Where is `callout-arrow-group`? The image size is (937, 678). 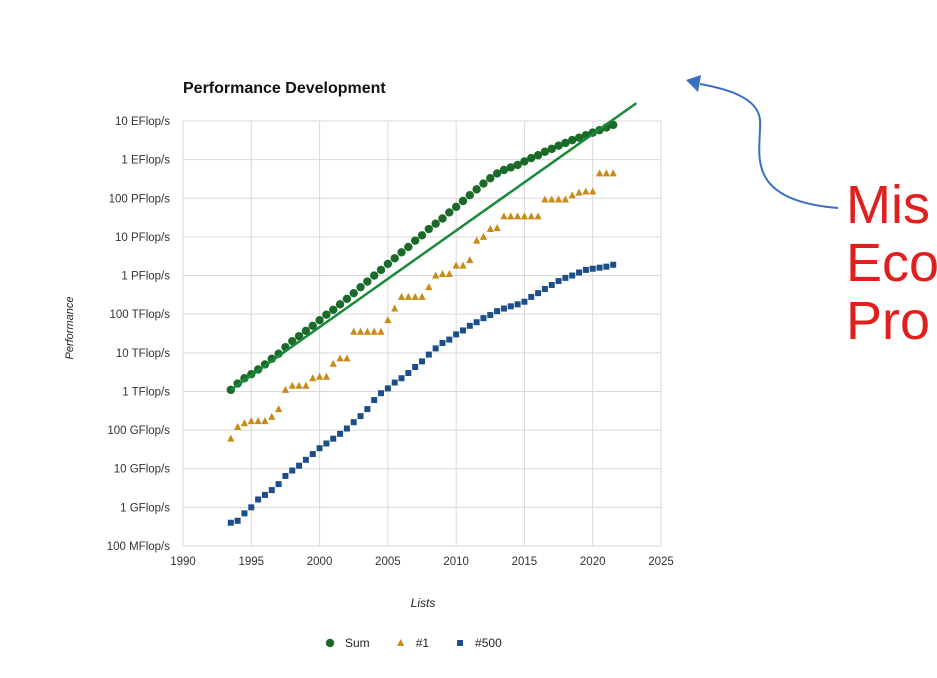 callout-arrow-group is located at coordinates (762, 142).